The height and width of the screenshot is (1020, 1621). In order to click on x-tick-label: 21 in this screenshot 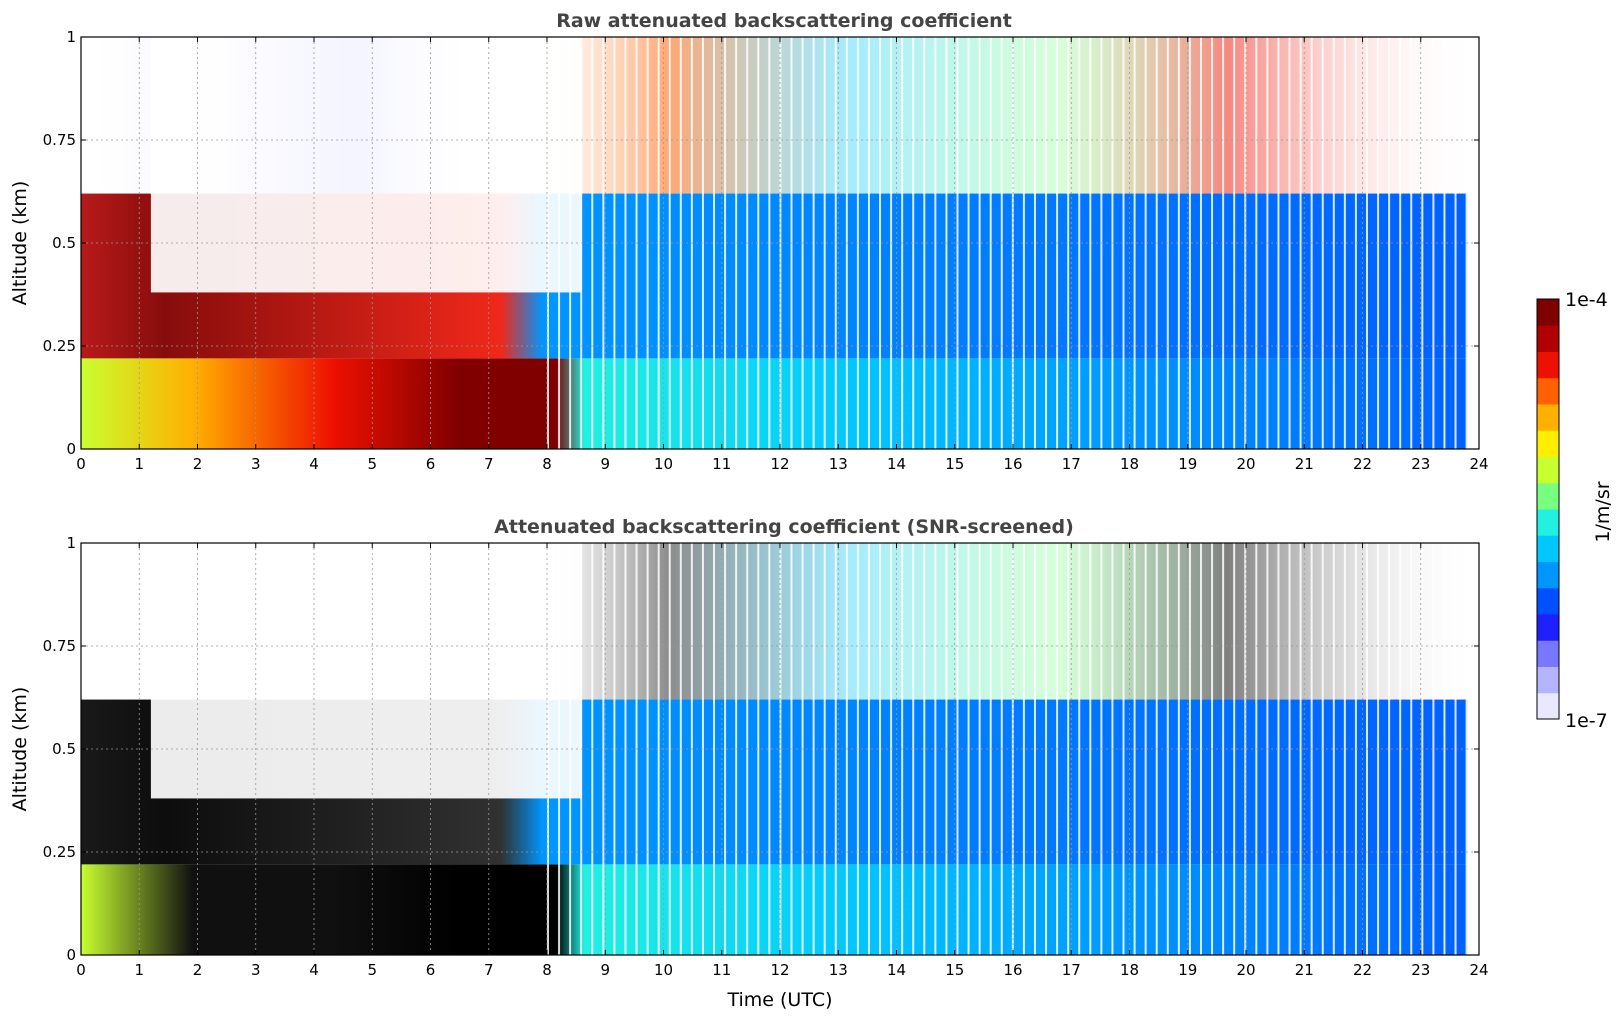, I will do `click(1304, 970)`.